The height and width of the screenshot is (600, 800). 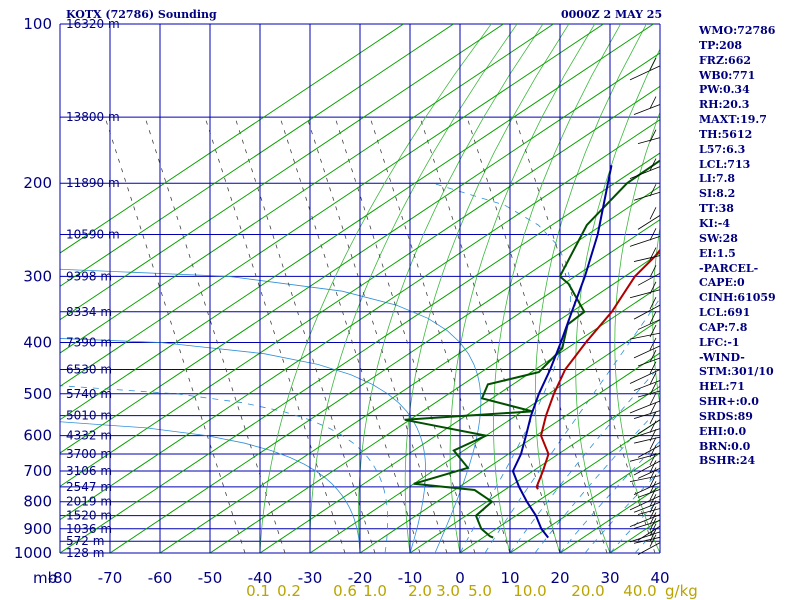 What do you see at coordinates (410, 578) in the screenshot?
I see `temperature-tick-label: -10` at bounding box center [410, 578].